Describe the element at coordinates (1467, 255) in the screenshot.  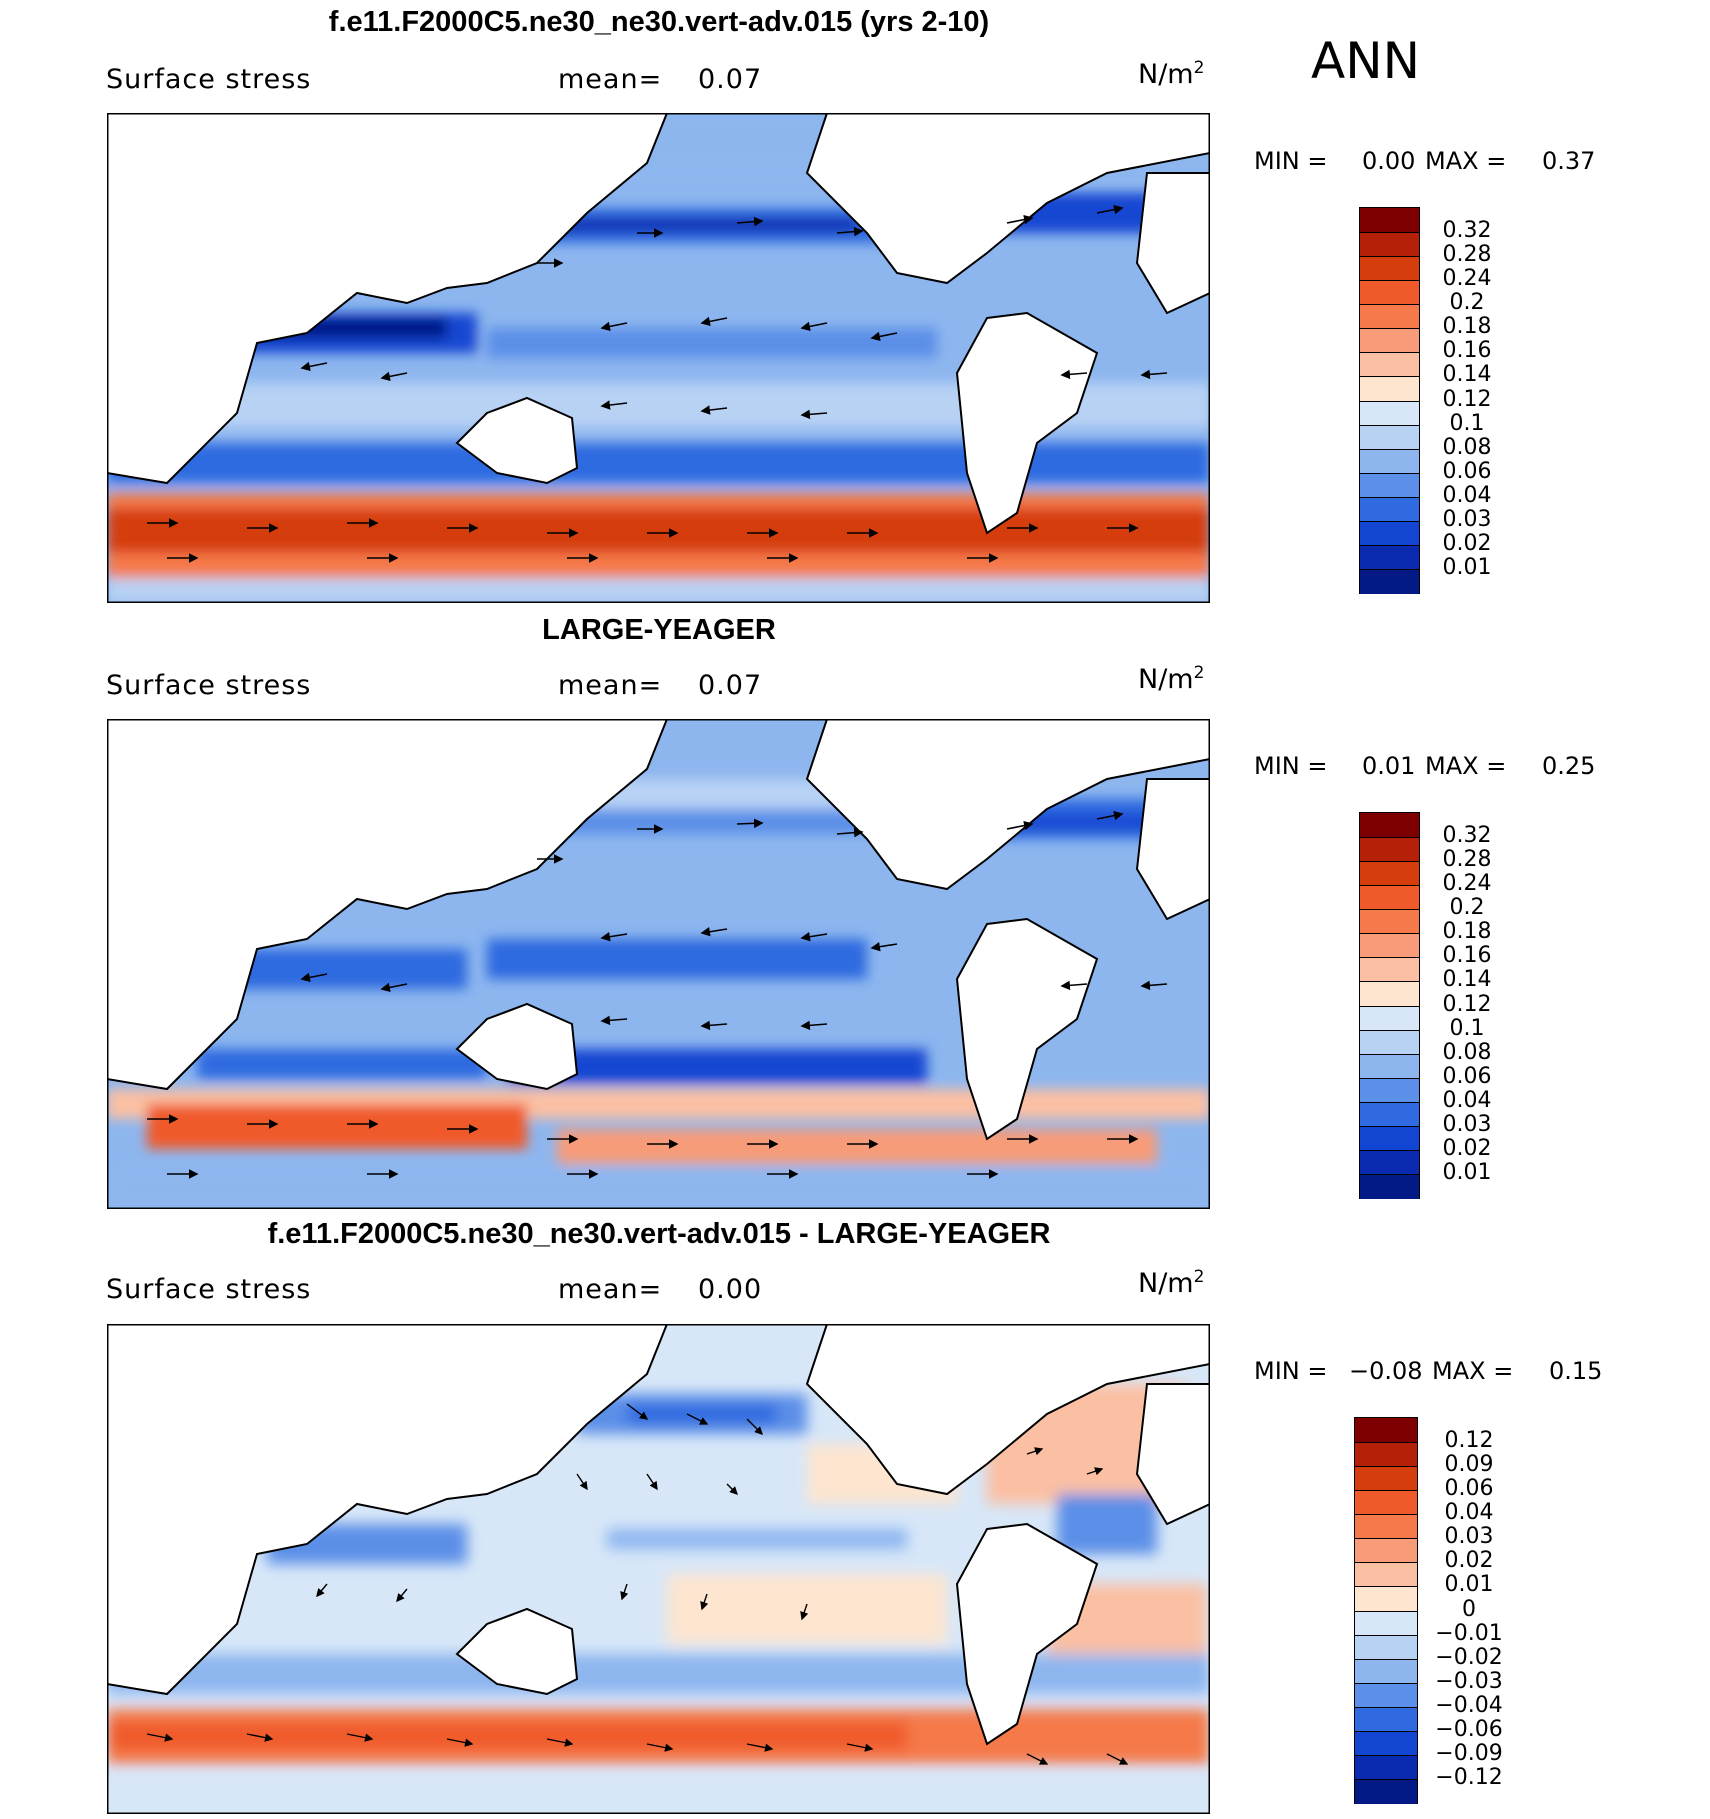
I see `colorbar-level-label: 0.28` at that location.